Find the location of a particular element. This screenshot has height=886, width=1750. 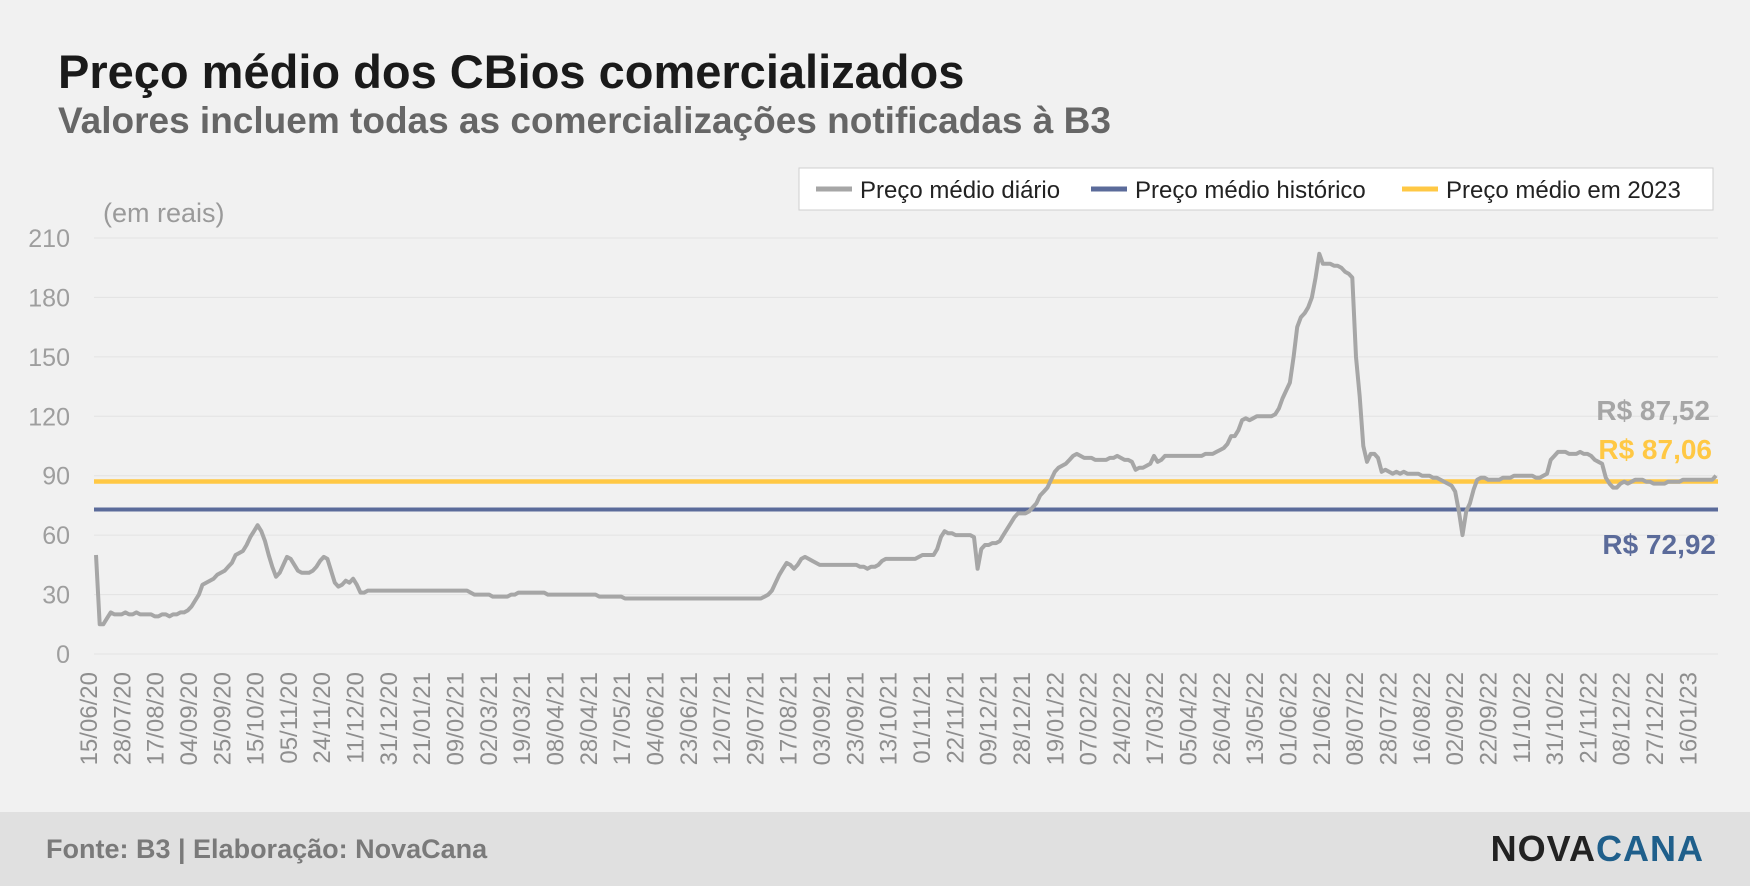

x-tick-label: 29/07/21 is located at coordinates (755, 718).